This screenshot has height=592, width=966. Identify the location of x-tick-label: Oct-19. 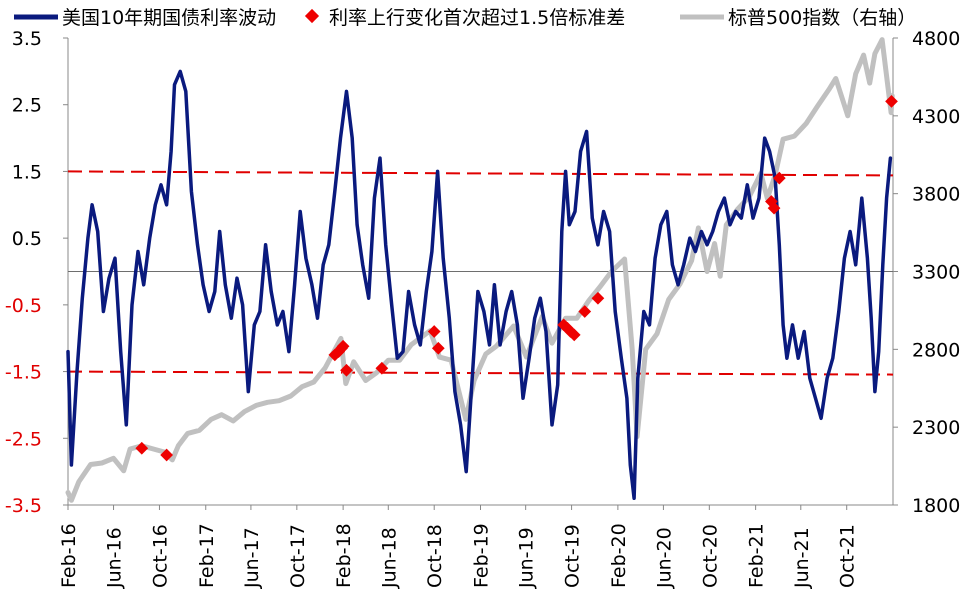
(573, 556).